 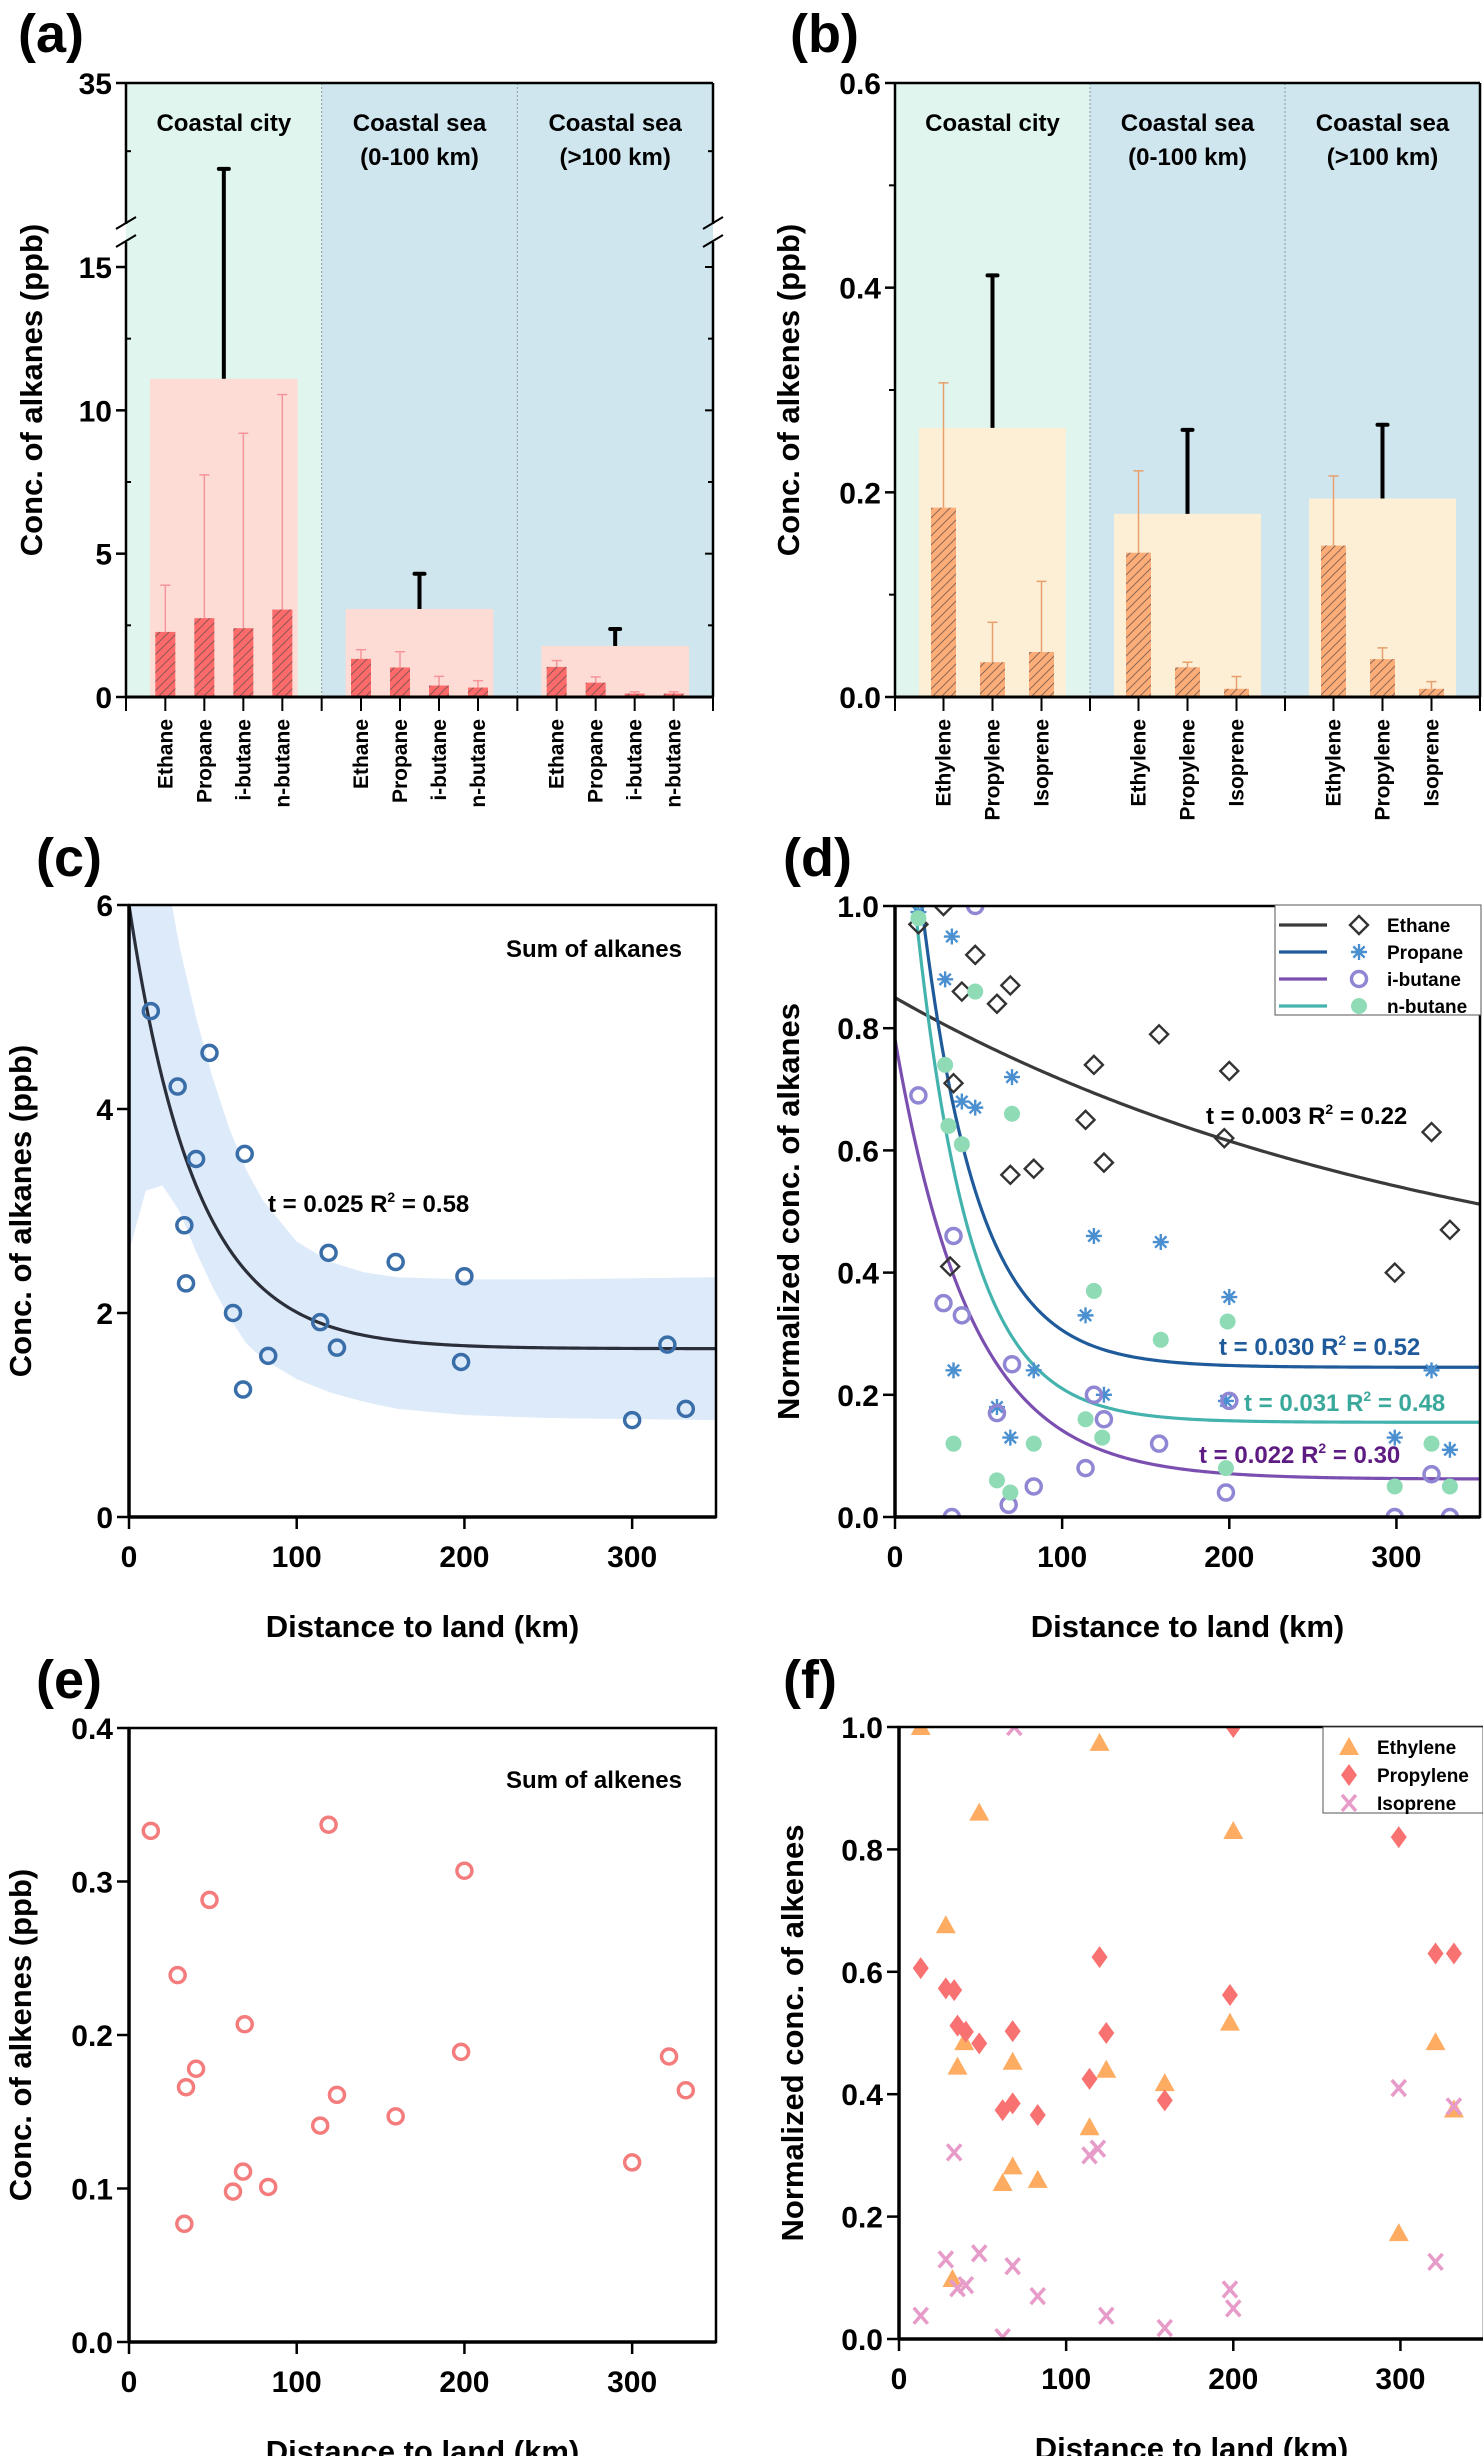 What do you see at coordinates (792, 2033) in the screenshot?
I see `y-axis-title: Normalized conc. of alkenes` at bounding box center [792, 2033].